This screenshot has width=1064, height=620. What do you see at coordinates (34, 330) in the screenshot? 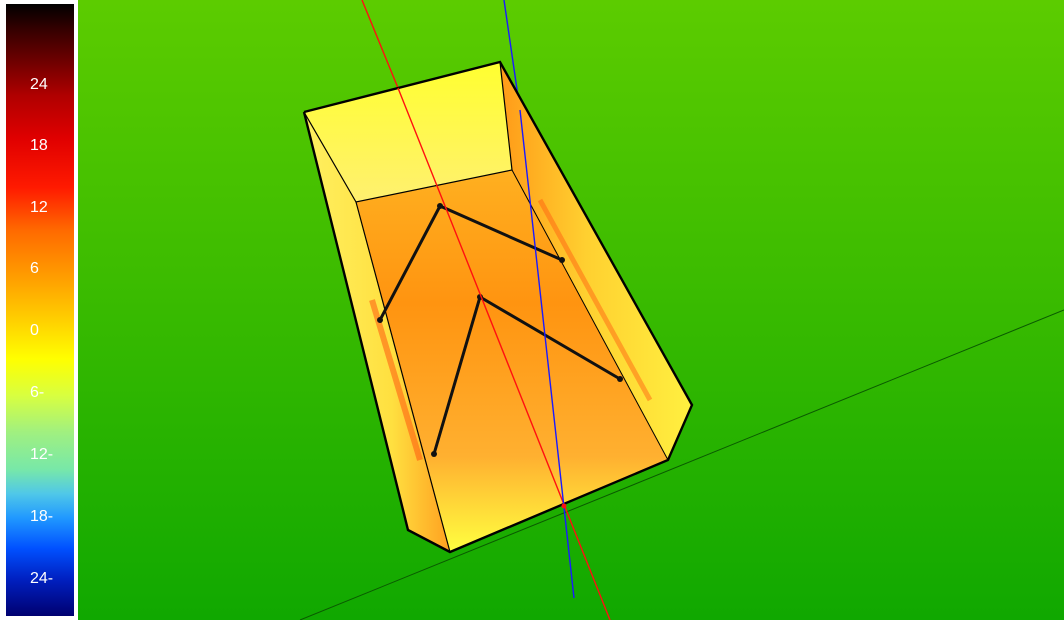
I see `legend-tick: 0` at bounding box center [34, 330].